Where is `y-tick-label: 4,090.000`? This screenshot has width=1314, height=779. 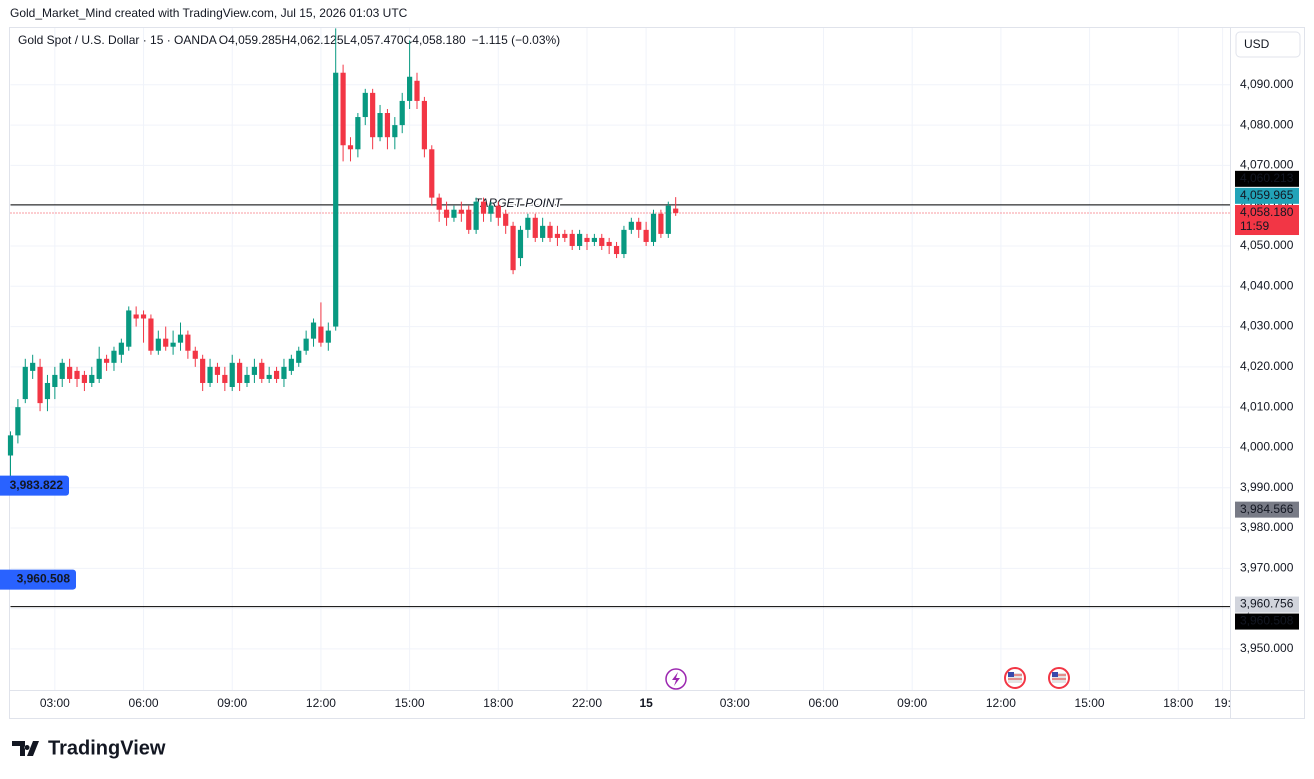
y-tick-label: 4,090.000 is located at coordinates (1267, 84).